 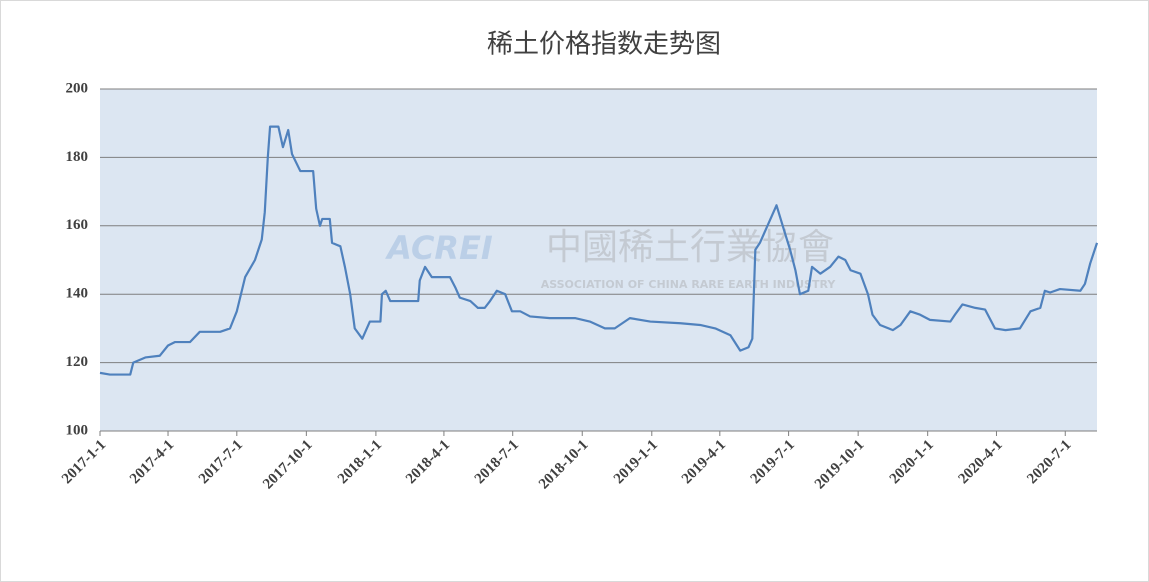 What do you see at coordinates (77, 157) in the screenshot?
I see `y-tick-label: 180` at bounding box center [77, 157].